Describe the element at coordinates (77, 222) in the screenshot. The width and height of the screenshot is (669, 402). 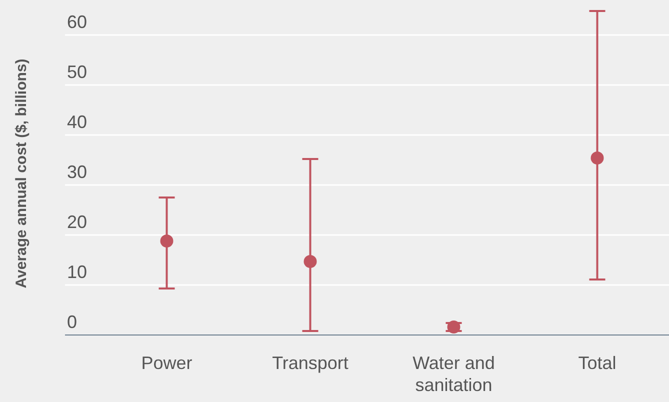
I see `y-tick-label: 20` at that location.